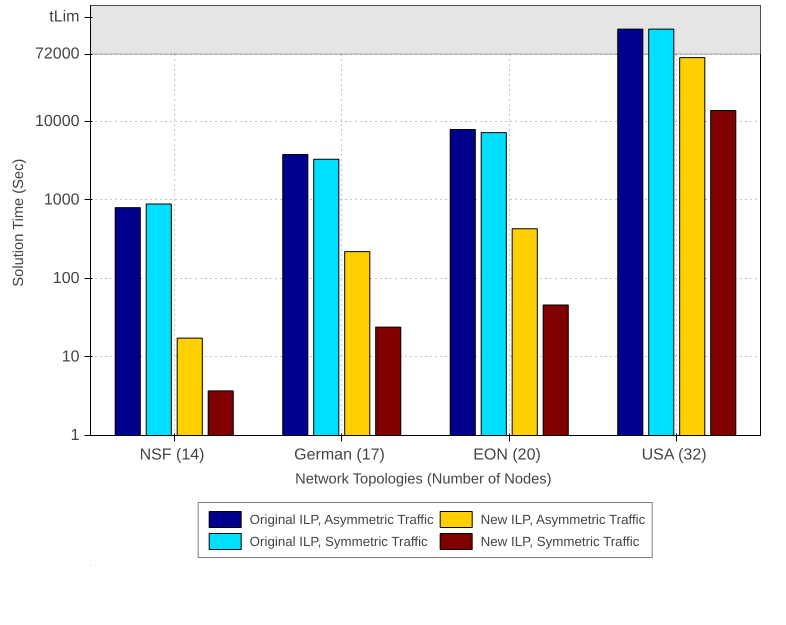  I want to click on x-tick-label: EON (20), so click(507, 455).